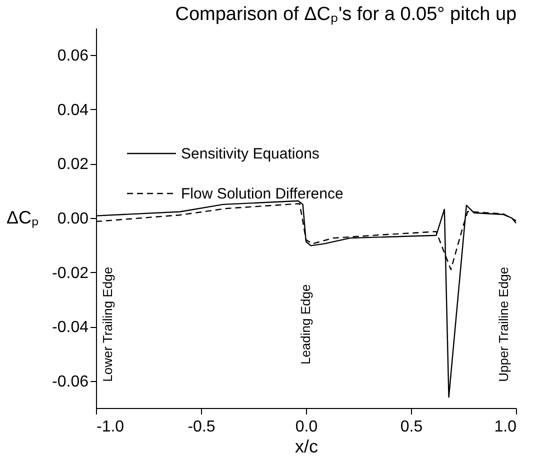 The width and height of the screenshot is (557, 462). I want to click on y-tick-label: -0.06, so click(70, 381).